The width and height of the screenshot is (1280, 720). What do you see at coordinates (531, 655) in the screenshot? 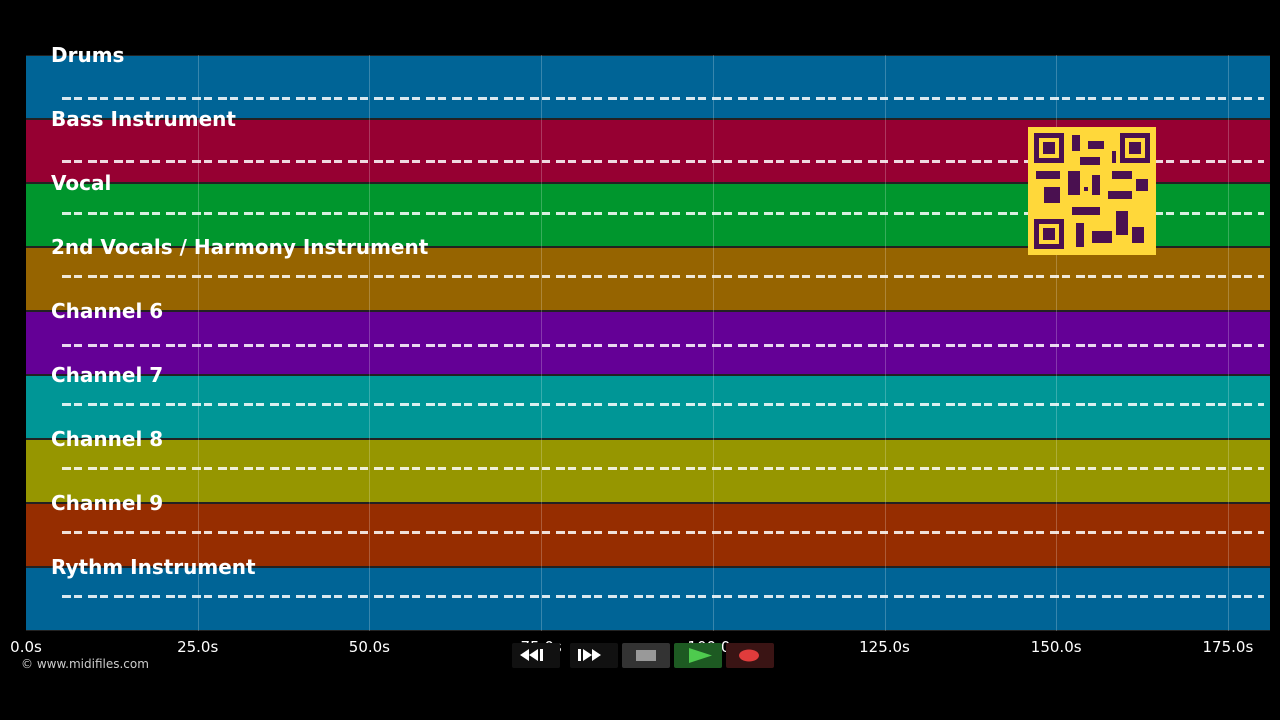
I see `rewind-icon` at bounding box center [531, 655].